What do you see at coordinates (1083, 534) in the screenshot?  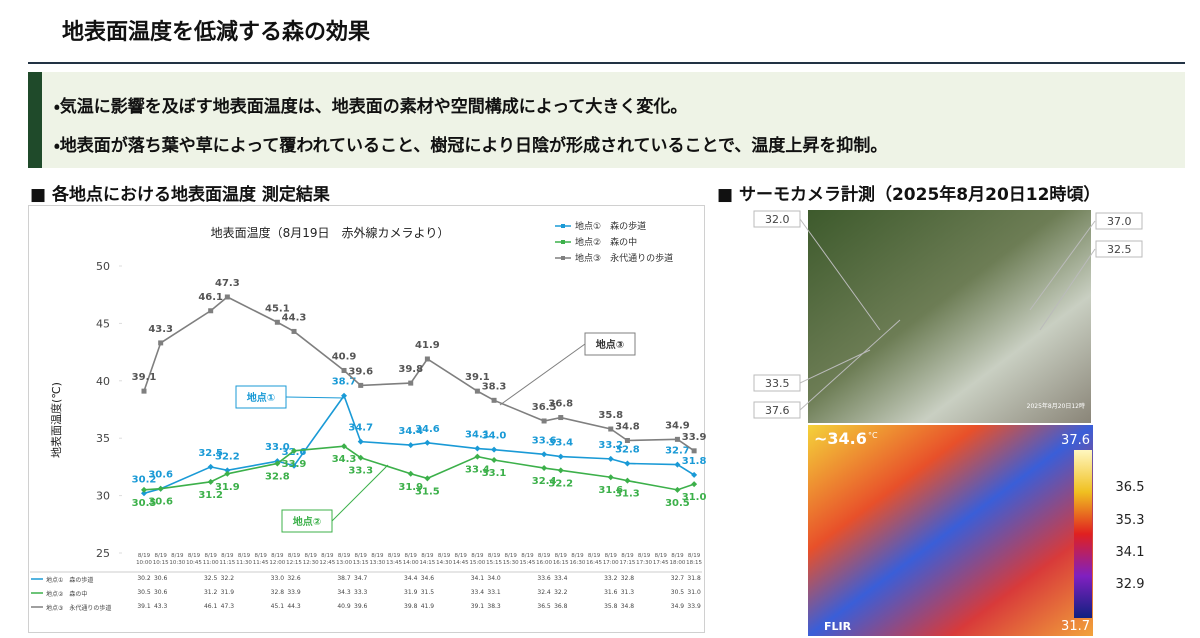 I see `color-scale` at bounding box center [1083, 534].